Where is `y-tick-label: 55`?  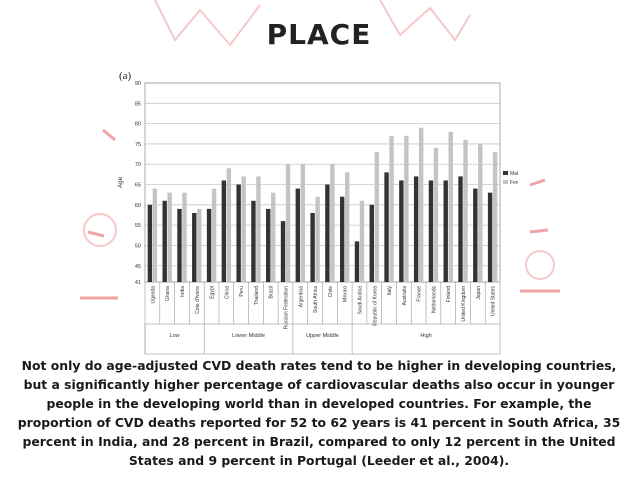 y-tick-label: 55 is located at coordinates (138, 226).